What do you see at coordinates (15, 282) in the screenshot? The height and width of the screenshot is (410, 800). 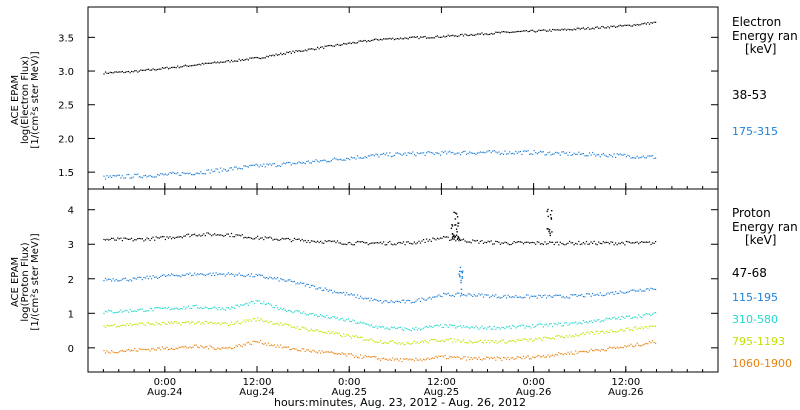 I see `proton-ylabel-line1: ACE EPAM` at bounding box center [15, 282].